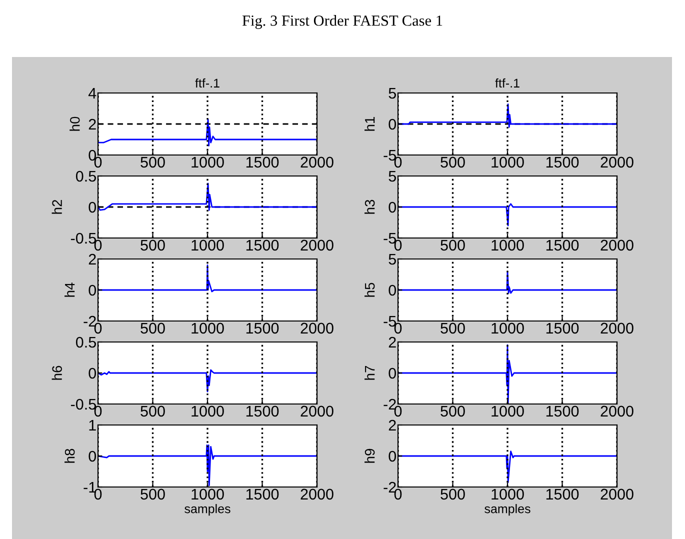  Describe the element at coordinates (369, 289) in the screenshot. I see `y-axis-title: h5` at that location.